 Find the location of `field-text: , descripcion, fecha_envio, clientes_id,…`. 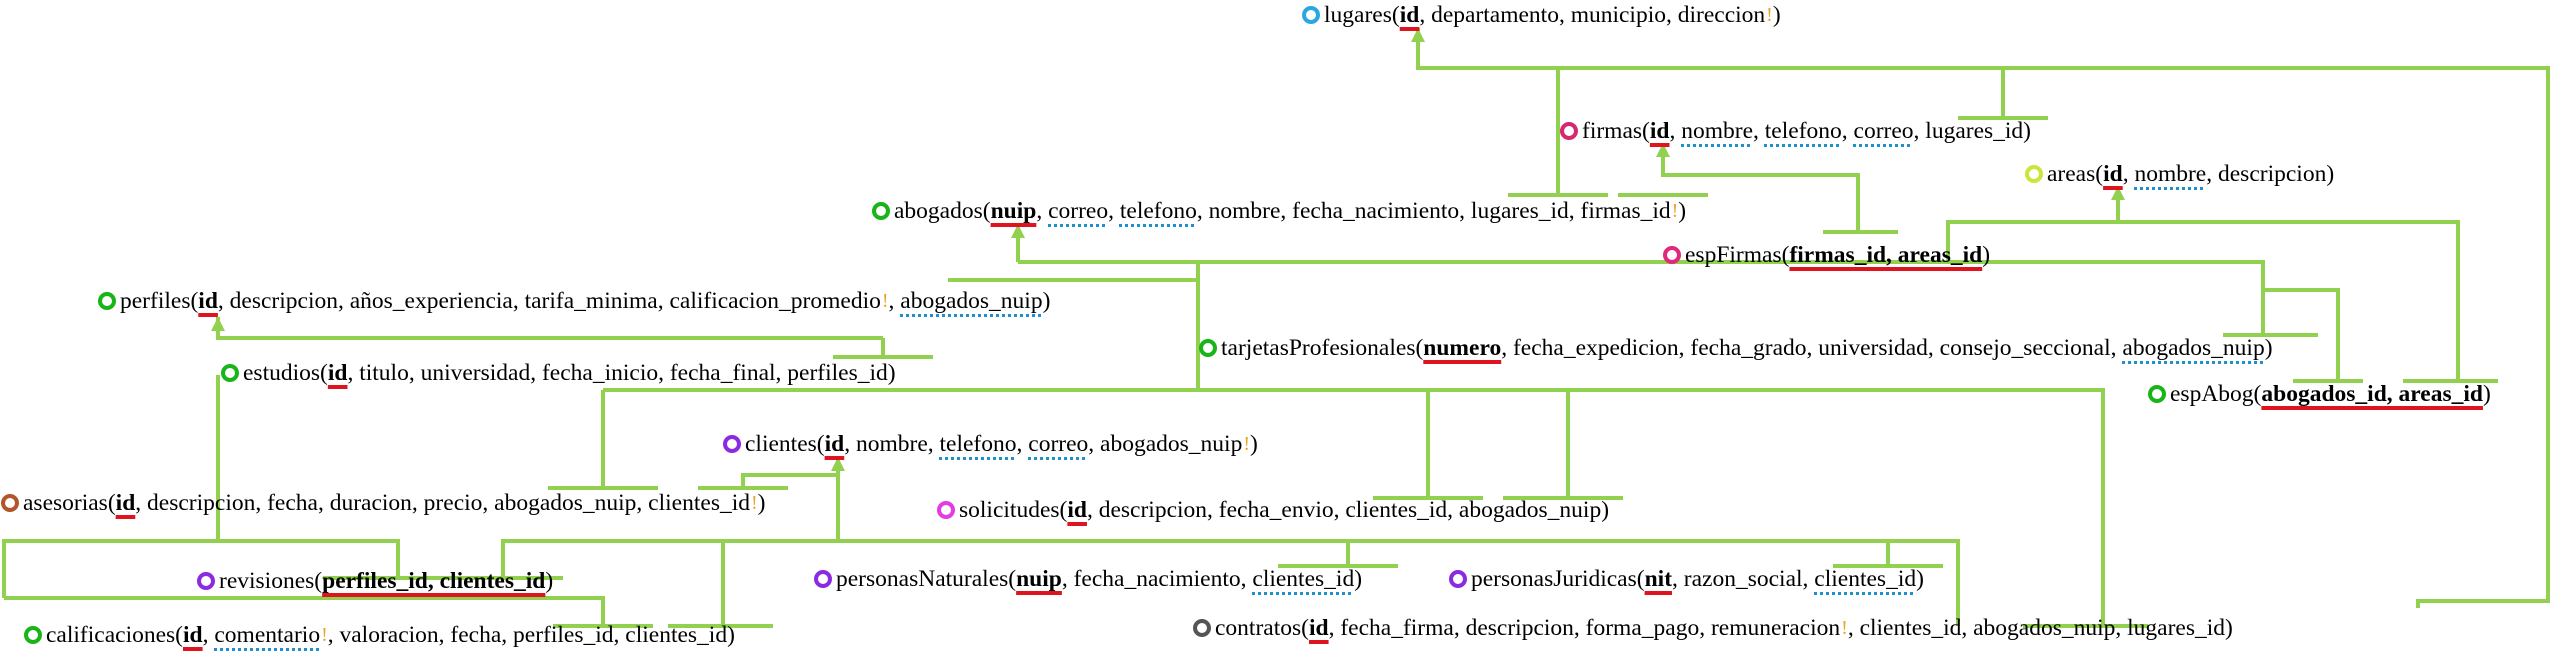

field-text: , descripcion, fecha_envio, clientes_id,… is located at coordinates (1348, 510).